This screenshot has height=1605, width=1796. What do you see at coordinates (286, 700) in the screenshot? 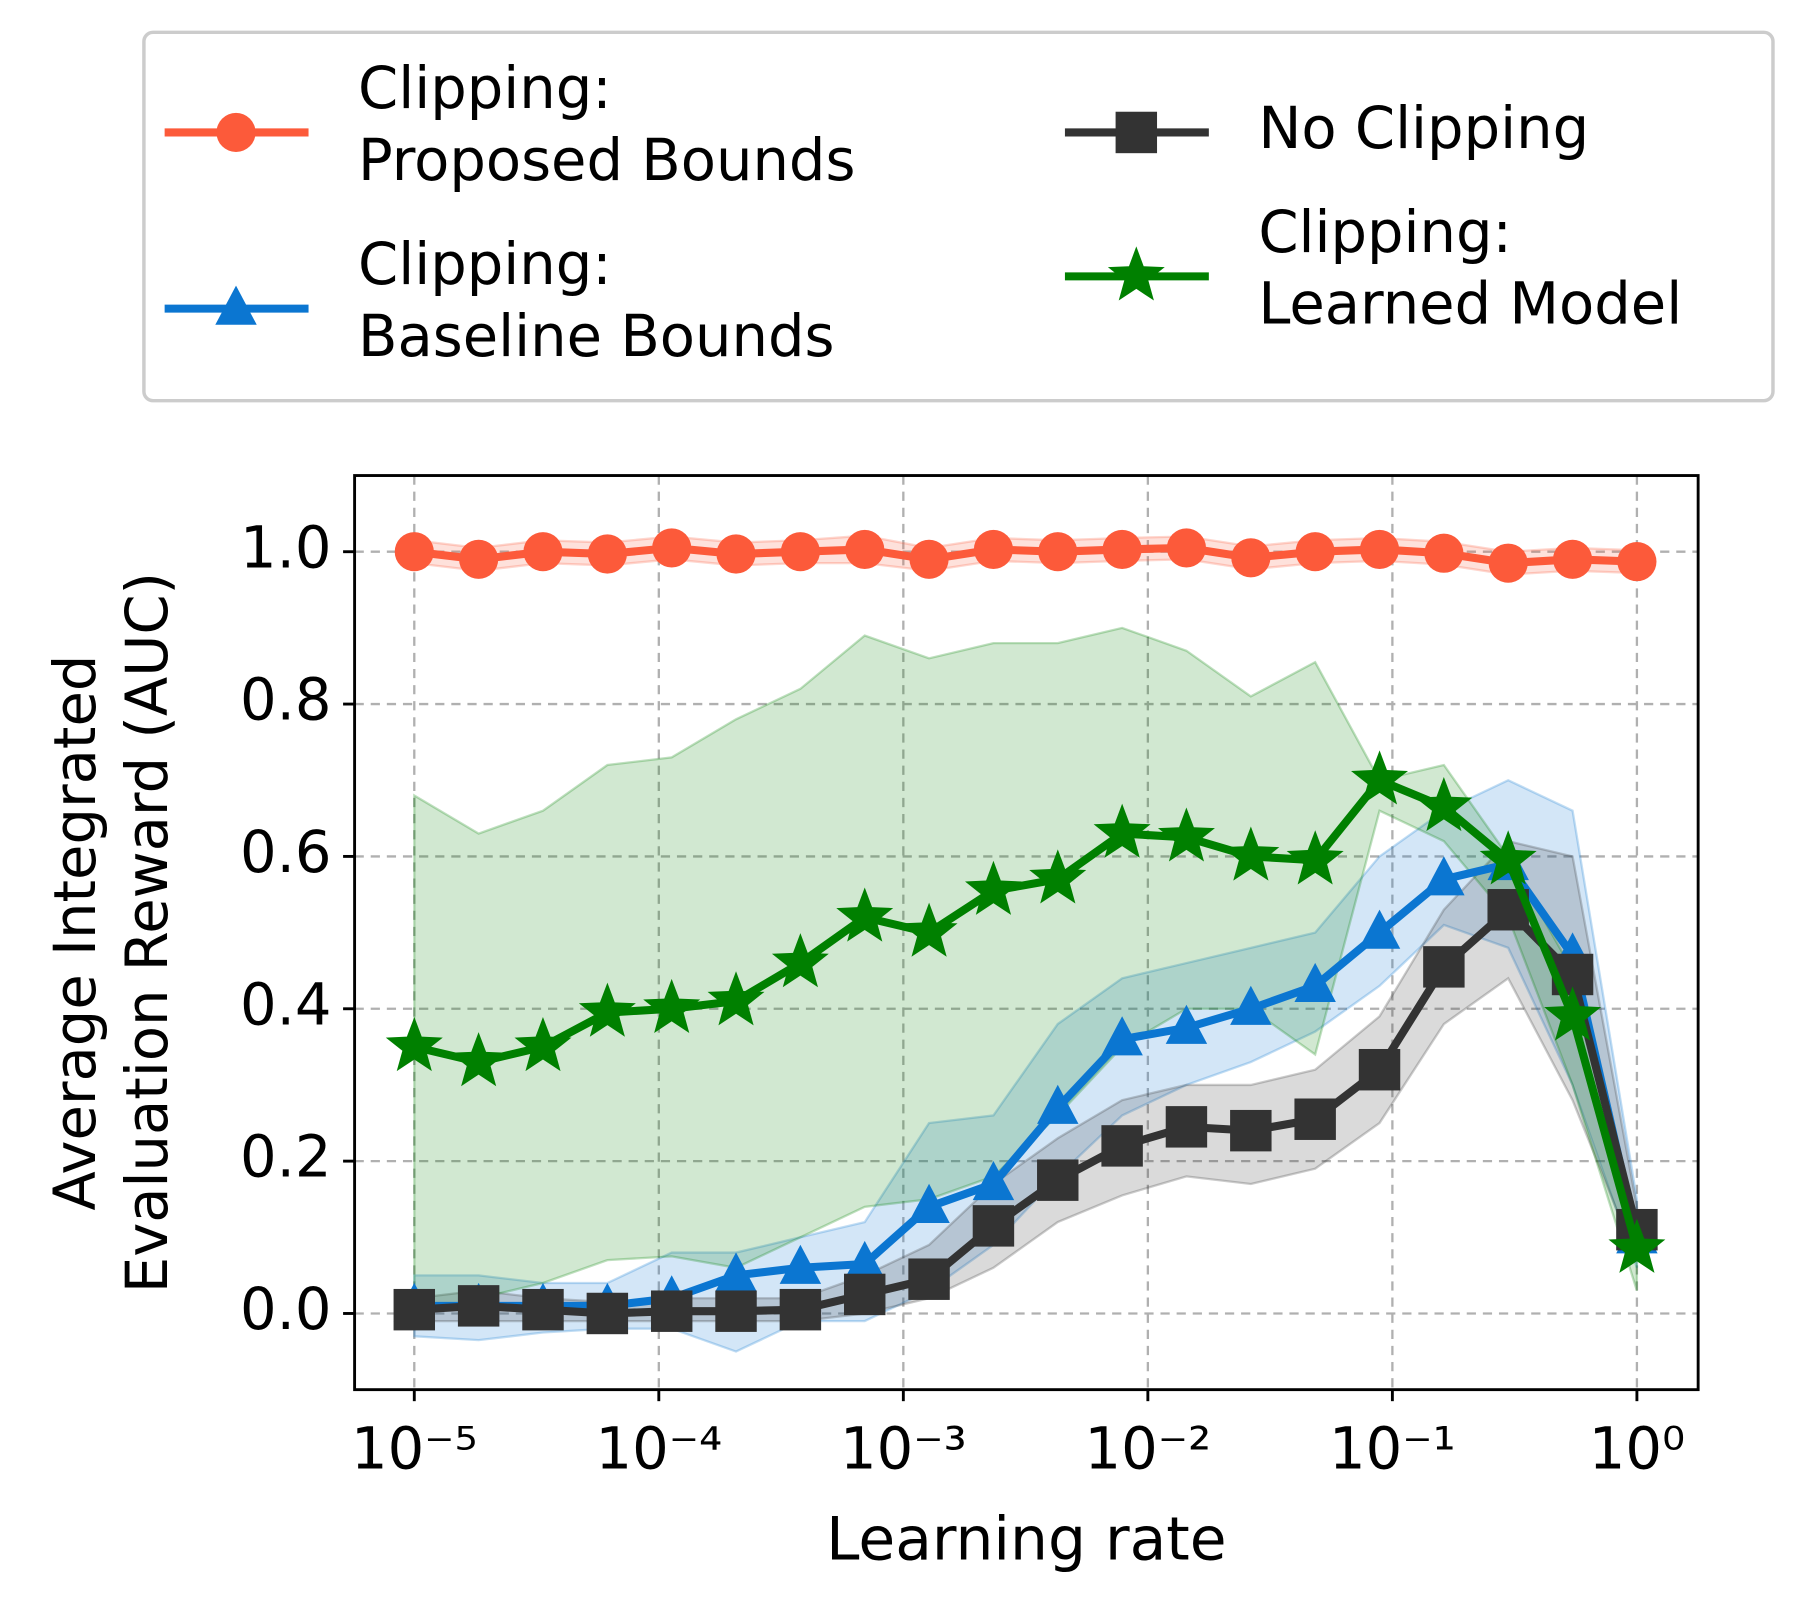
I see `y-tick-label: 0.8` at bounding box center [286, 700].